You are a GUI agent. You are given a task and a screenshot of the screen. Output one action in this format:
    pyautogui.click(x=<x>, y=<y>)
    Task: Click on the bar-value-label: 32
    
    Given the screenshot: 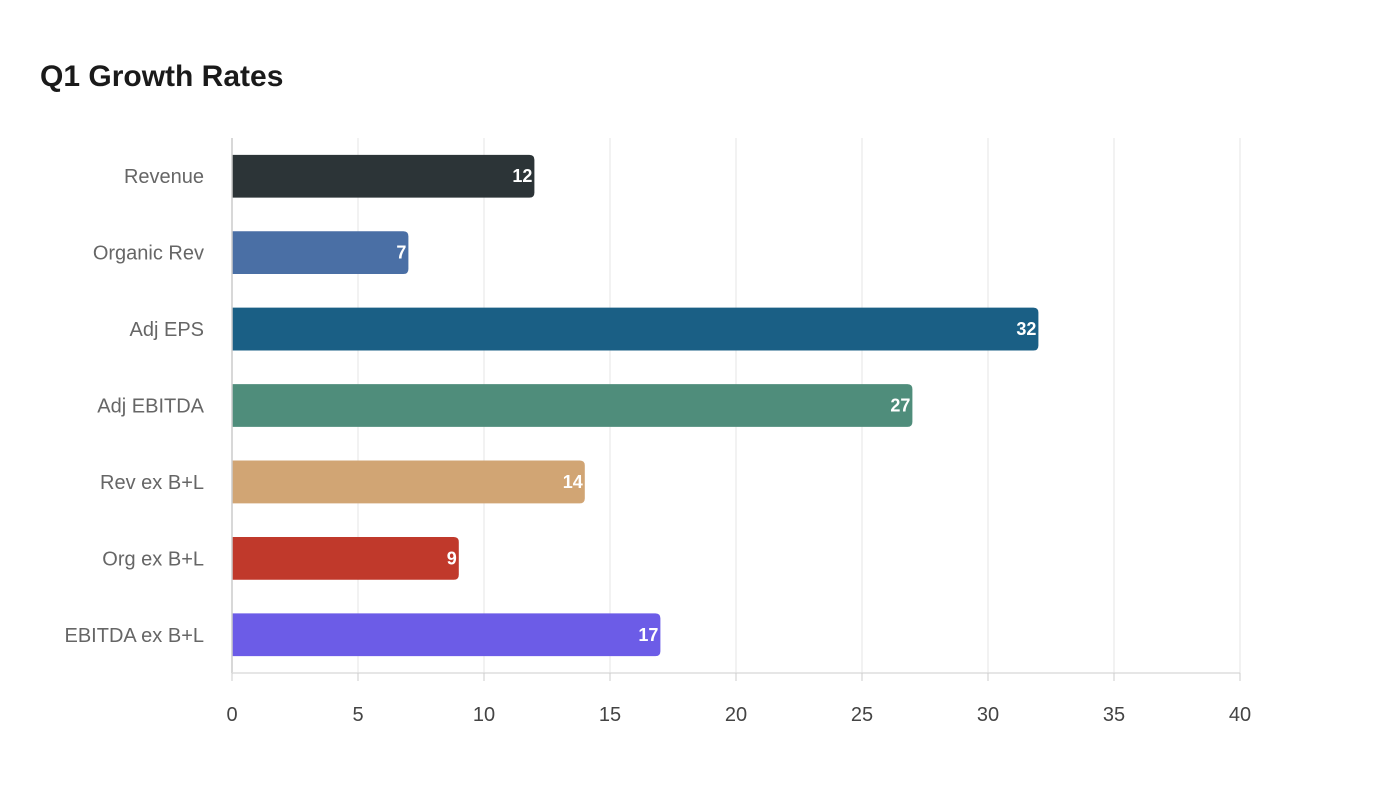 What is the action you would take?
    pyautogui.click(x=1026, y=329)
    